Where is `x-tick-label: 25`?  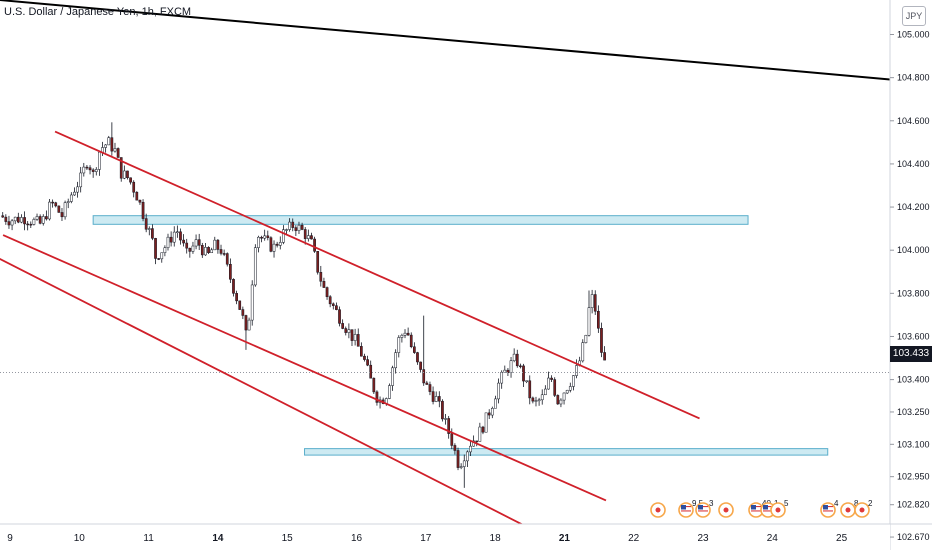
x-tick-label: 25 is located at coordinates (842, 538).